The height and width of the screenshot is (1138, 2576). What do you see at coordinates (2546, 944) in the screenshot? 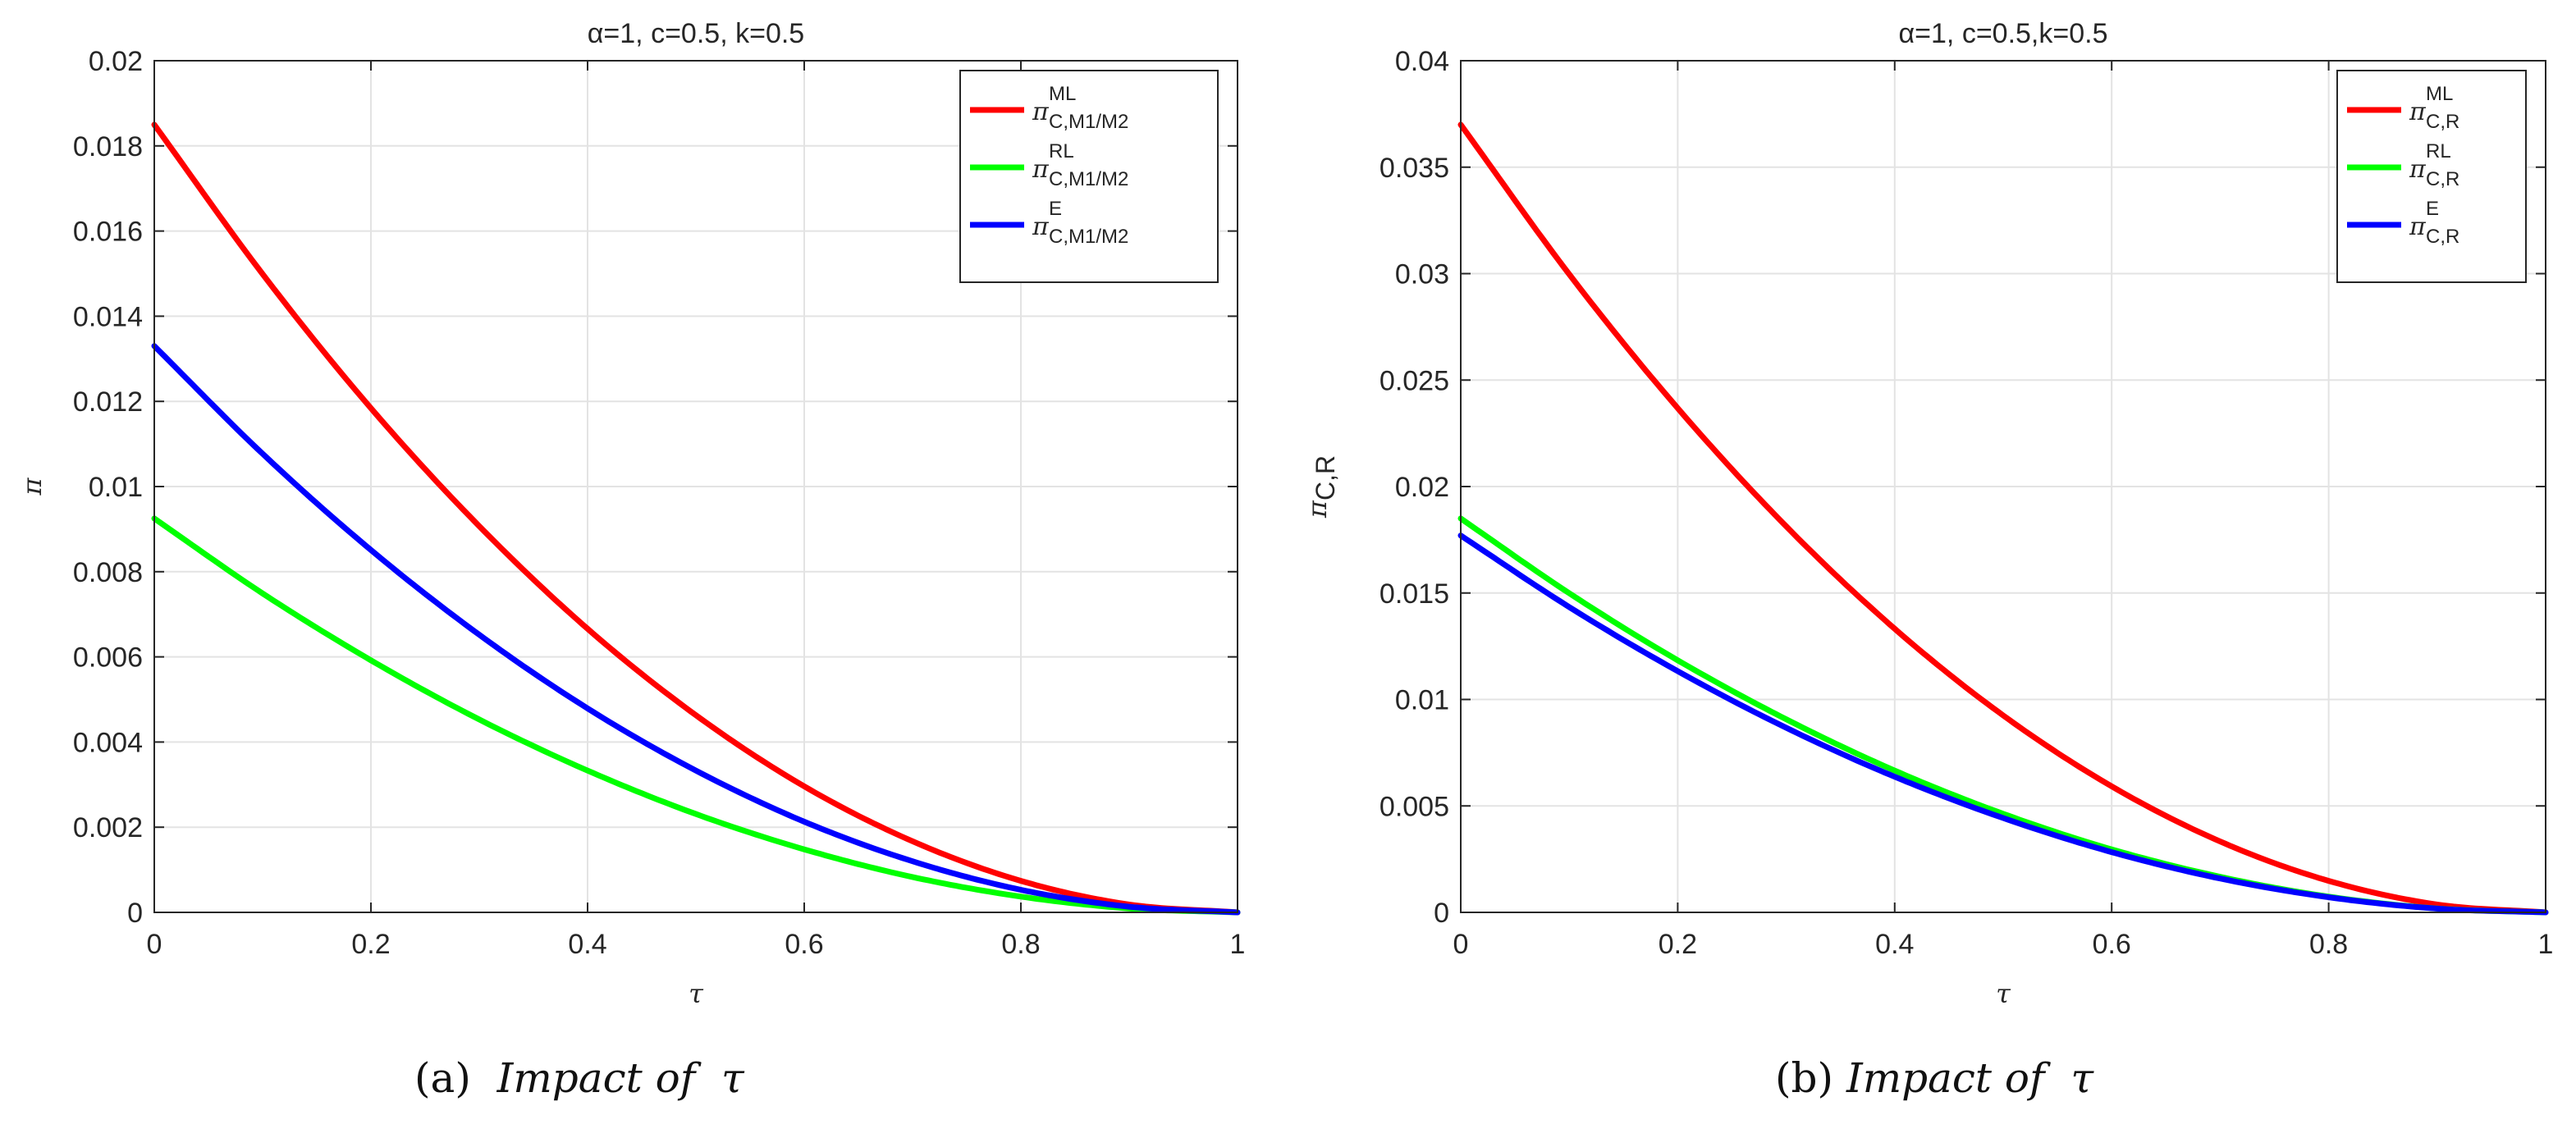
I see `chart-b-x-tick-label: 1` at bounding box center [2546, 944].